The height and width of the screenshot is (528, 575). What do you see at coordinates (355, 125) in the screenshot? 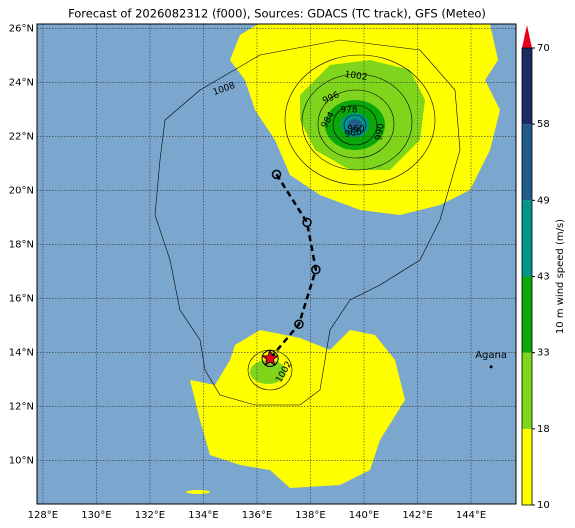
I see `wind-area-blue` at bounding box center [355, 125].